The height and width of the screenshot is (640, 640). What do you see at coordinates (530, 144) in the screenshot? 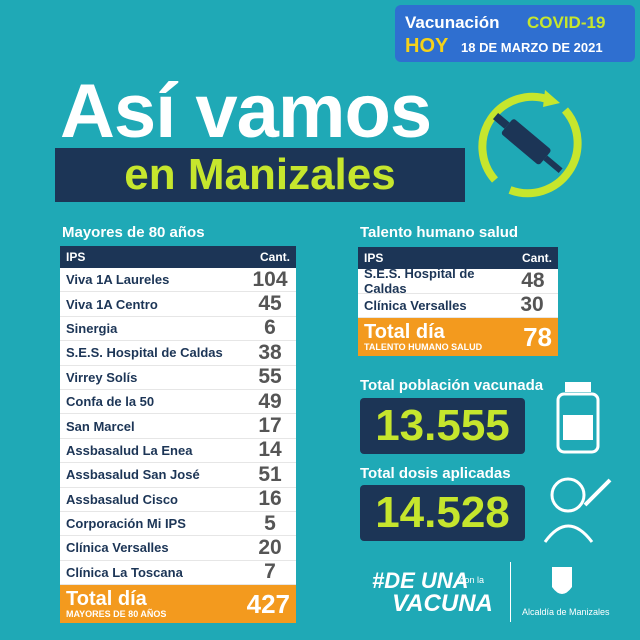
I see `vaccine-icon` at bounding box center [530, 144].